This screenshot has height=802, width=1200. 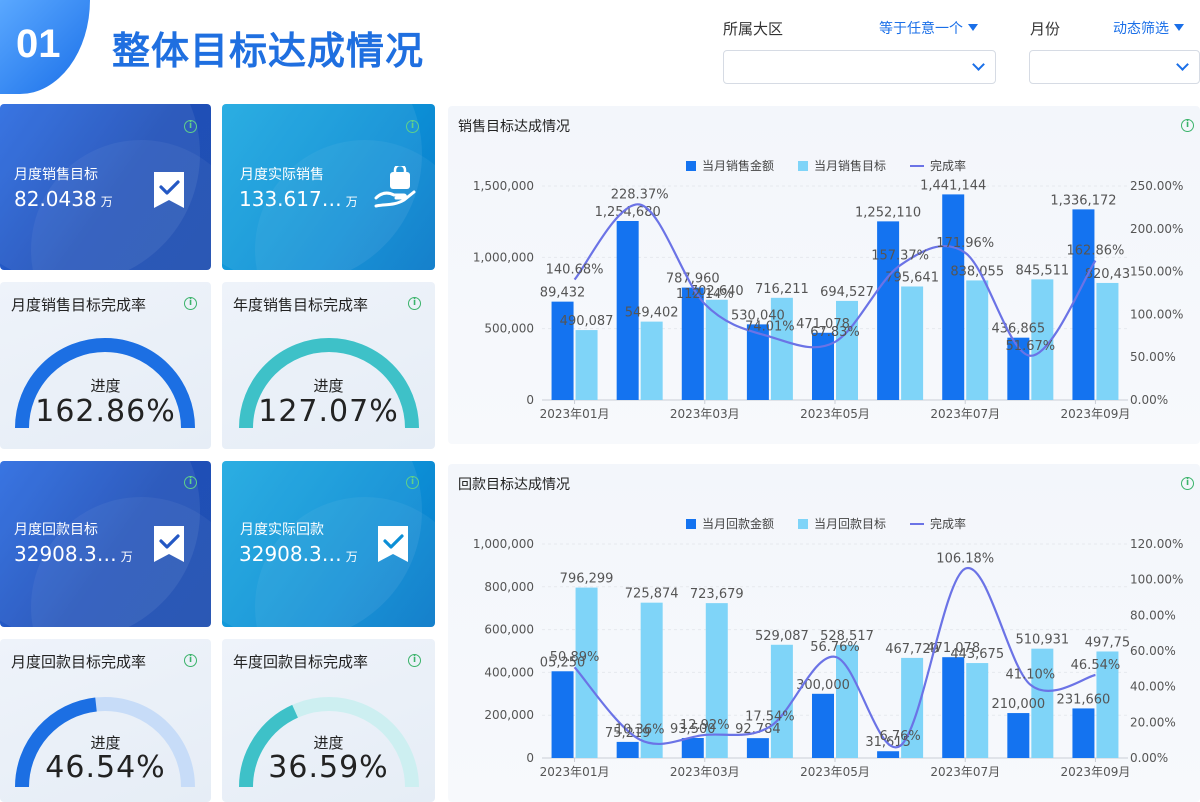 I want to click on gauge-center-label: 进度, so click(x=328, y=386).